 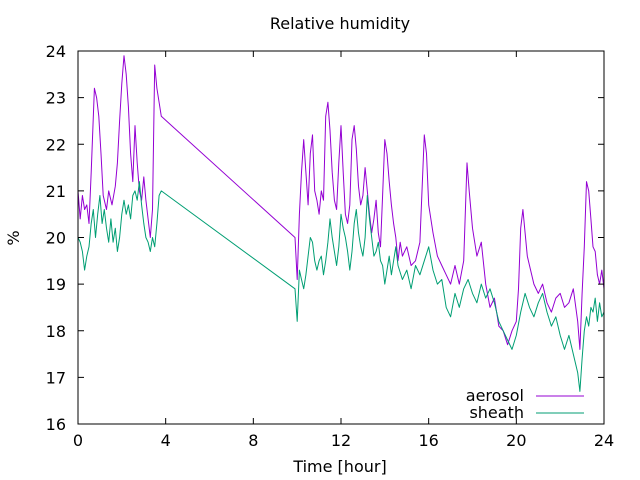 I want to click on legend-label-aerosol: aerosol, so click(x=495, y=395).